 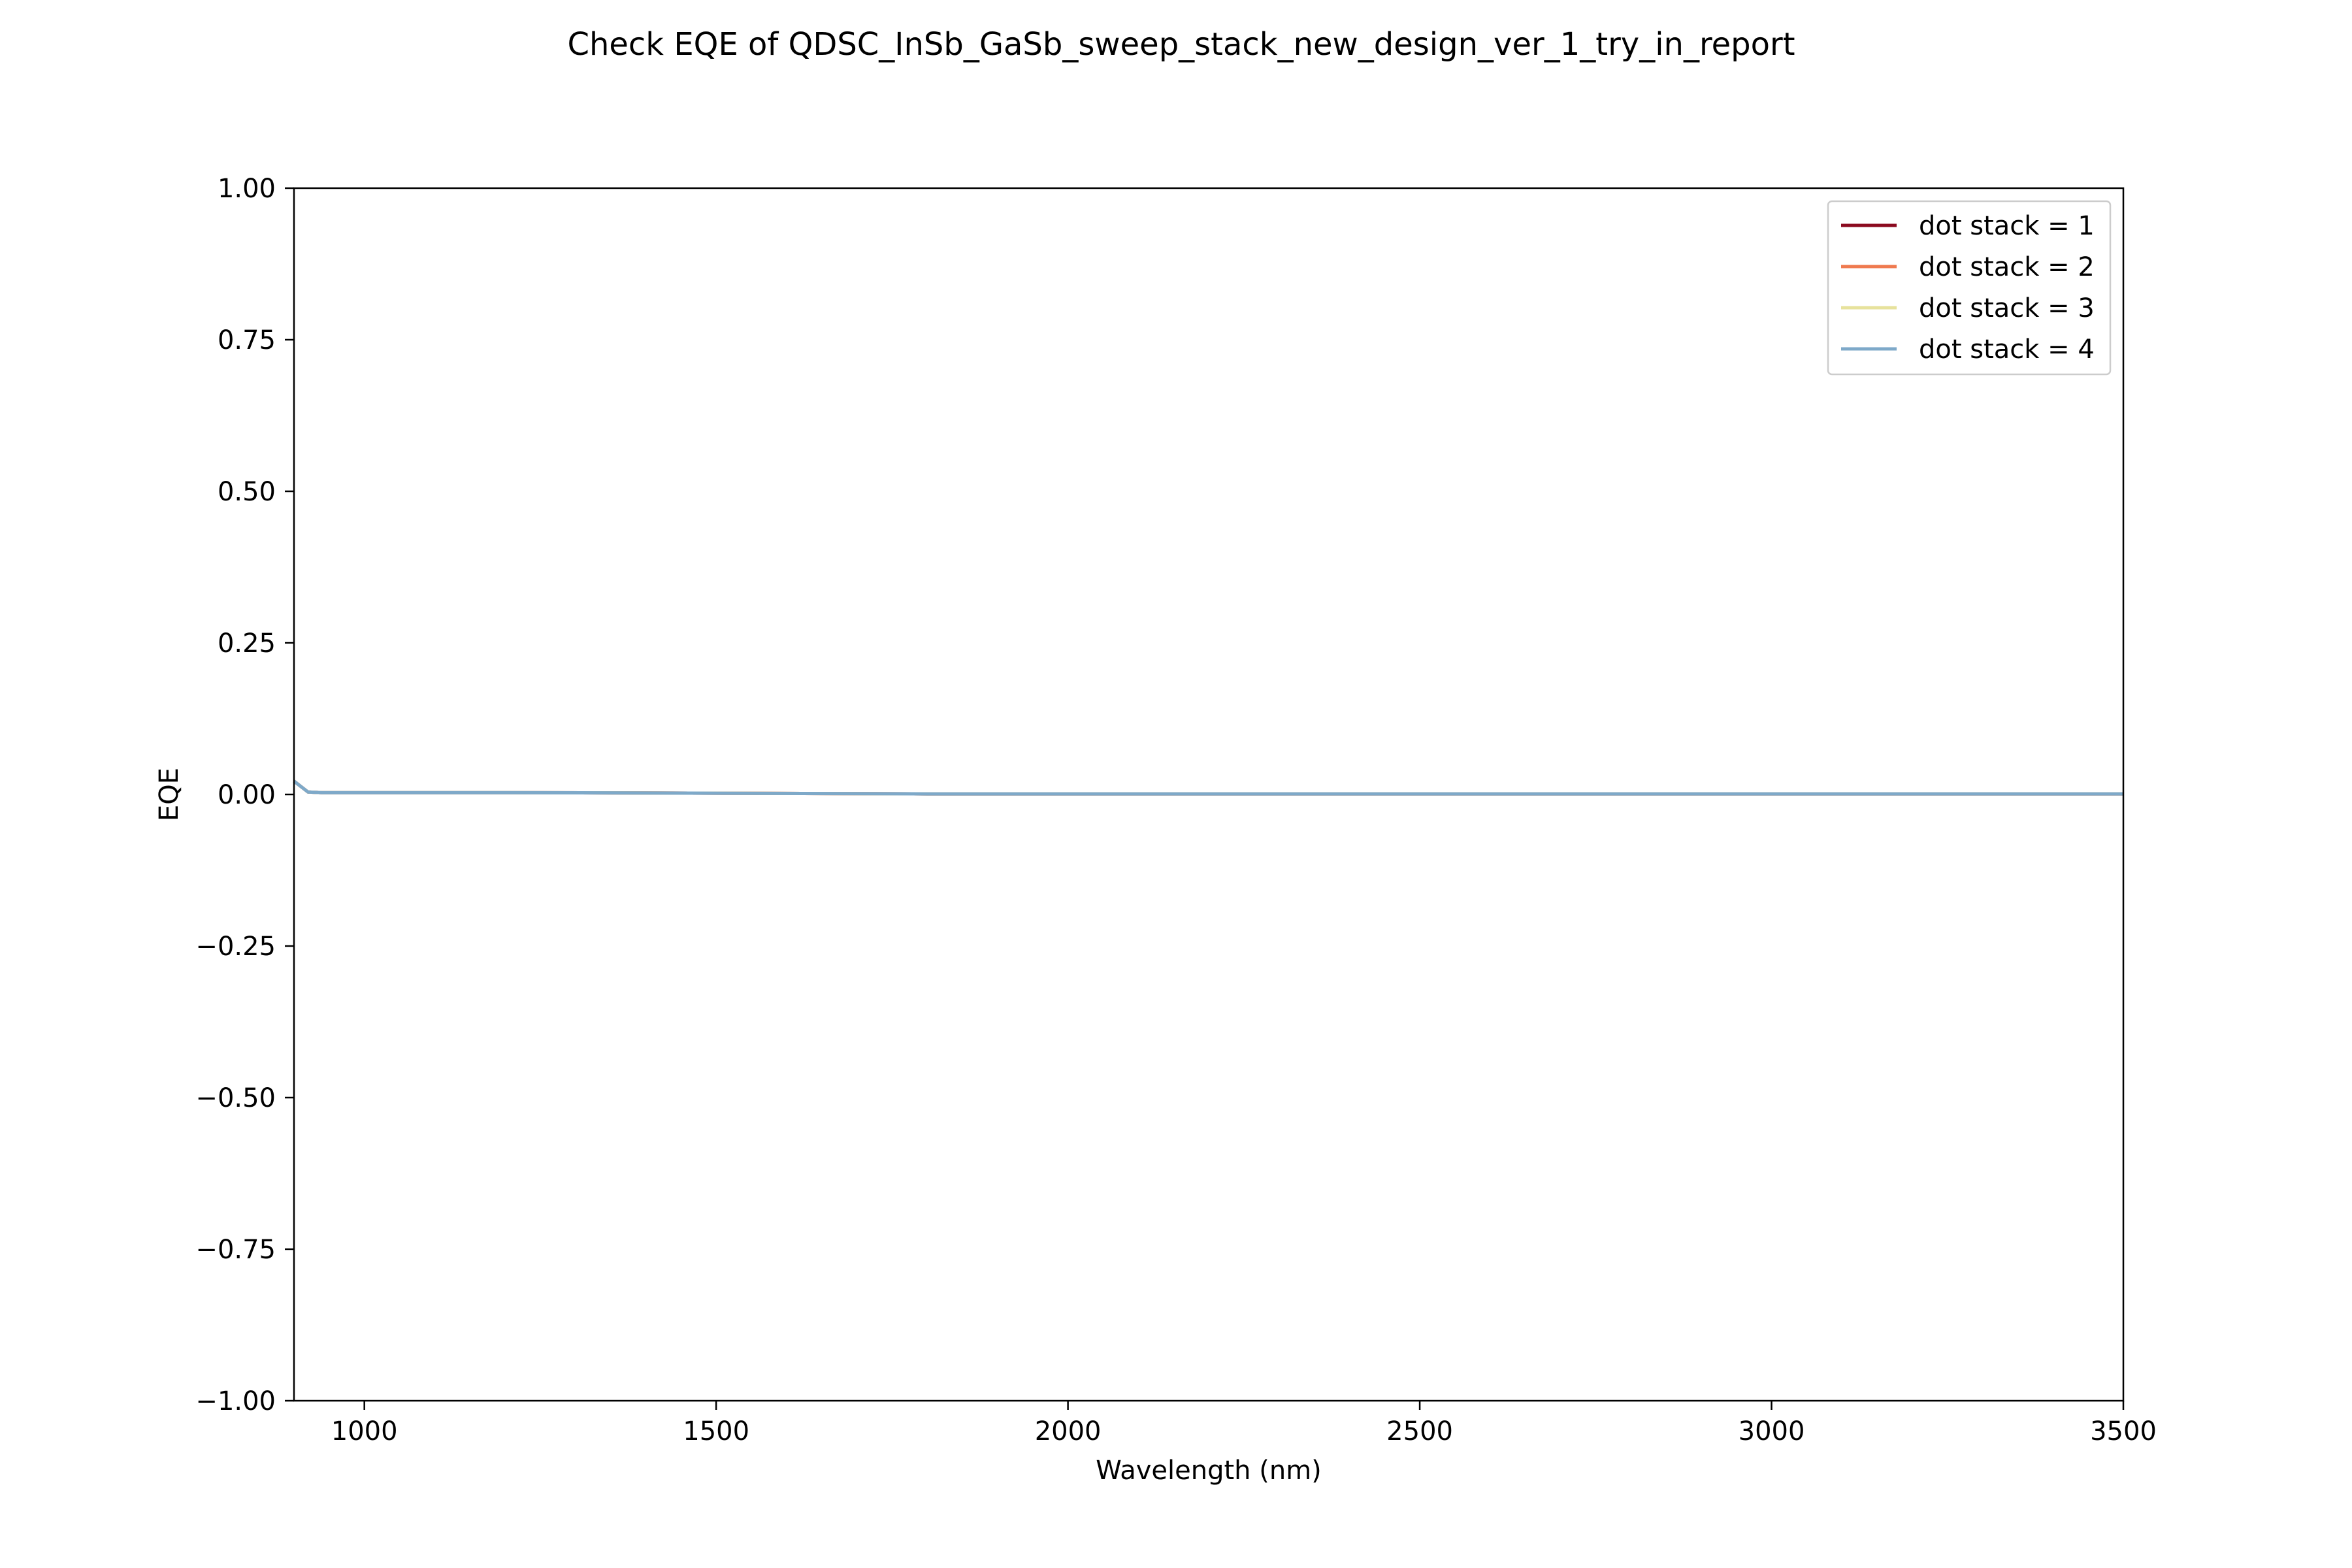 What do you see at coordinates (235, 947) in the screenshot?
I see `y-tick-label: −0.25` at bounding box center [235, 947].